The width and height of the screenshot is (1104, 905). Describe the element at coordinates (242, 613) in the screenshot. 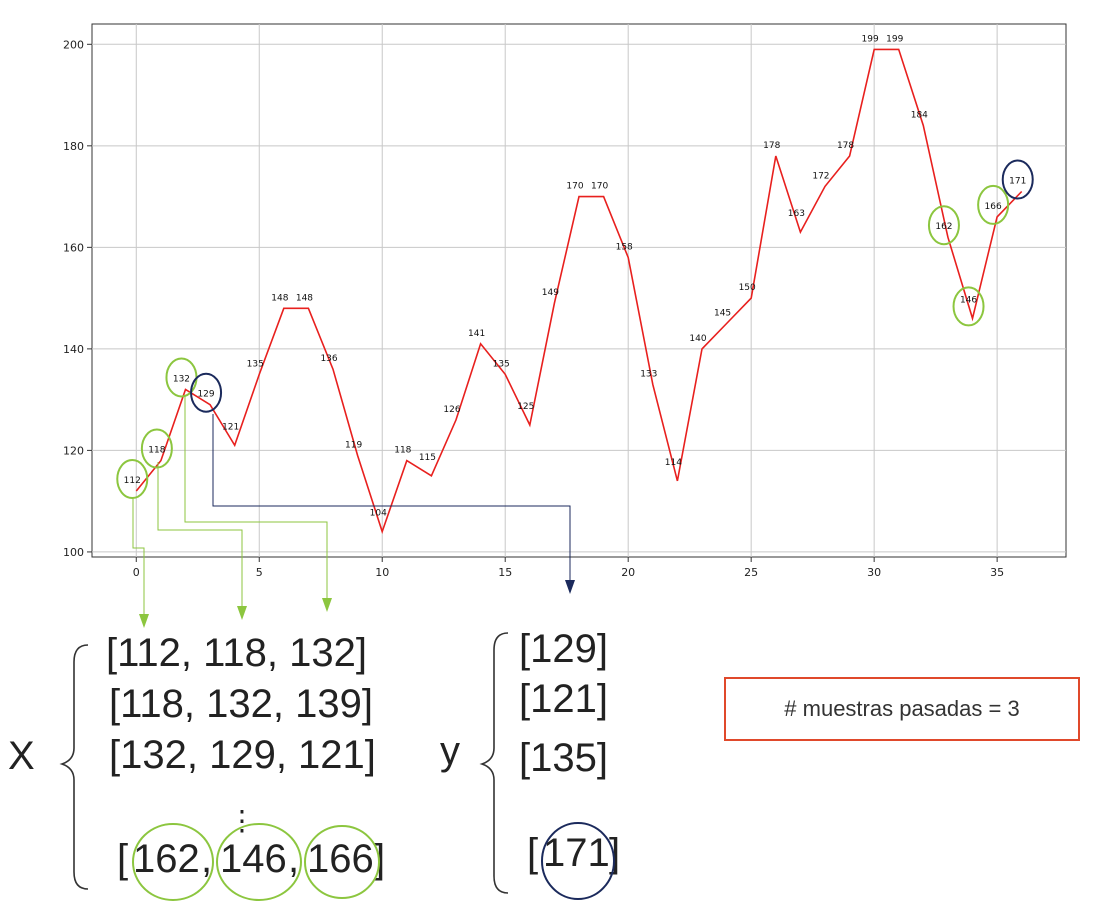

I see `connector-118-arrow` at that location.